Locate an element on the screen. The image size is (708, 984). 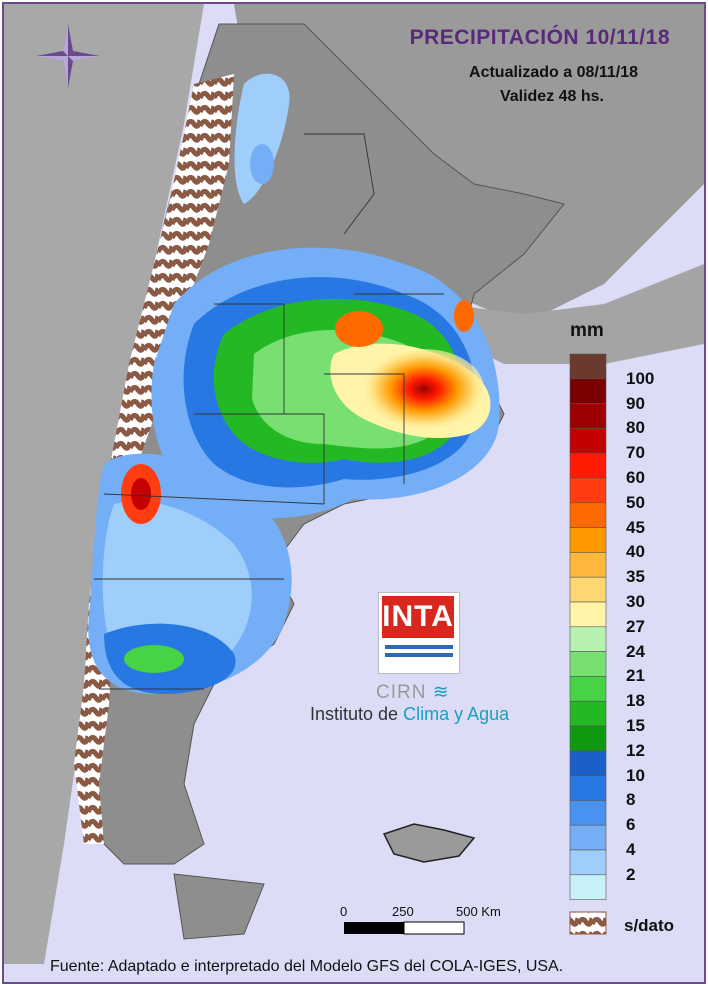
legend-label: 6 is located at coordinates (631, 825).